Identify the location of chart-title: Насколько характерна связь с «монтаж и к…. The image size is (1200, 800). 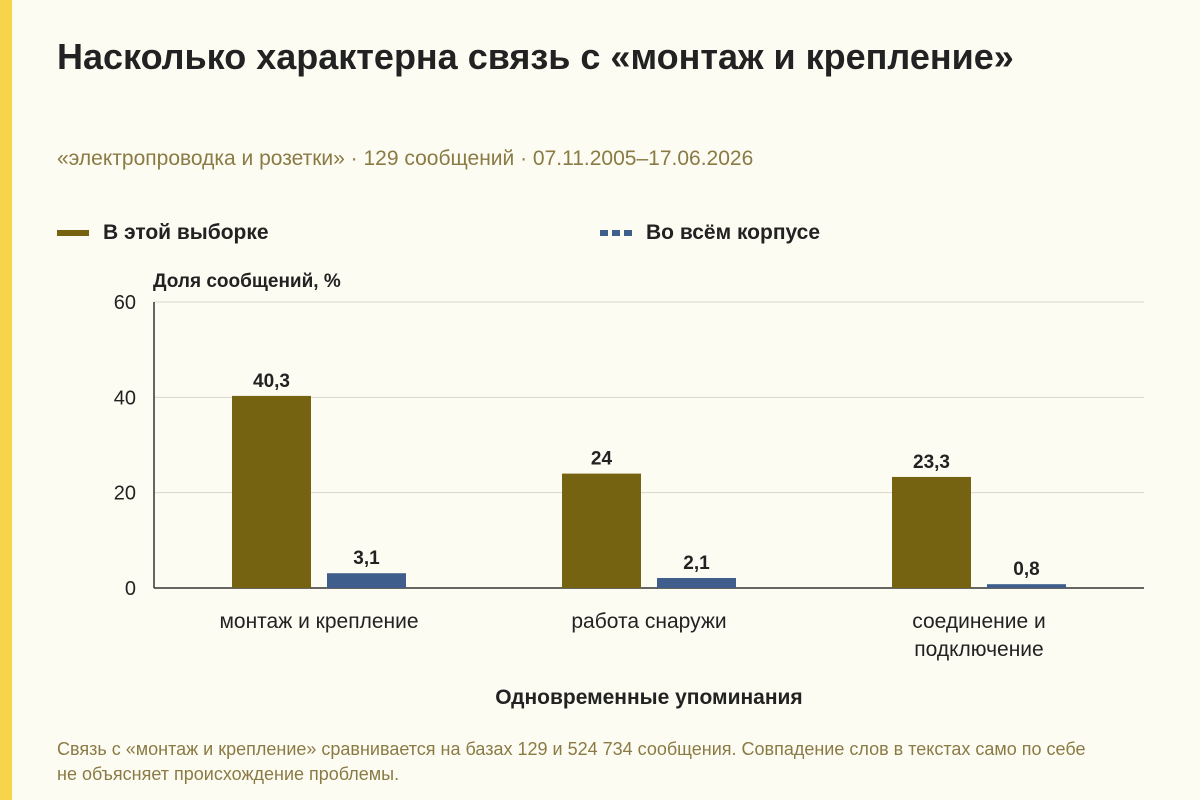
(535, 56).